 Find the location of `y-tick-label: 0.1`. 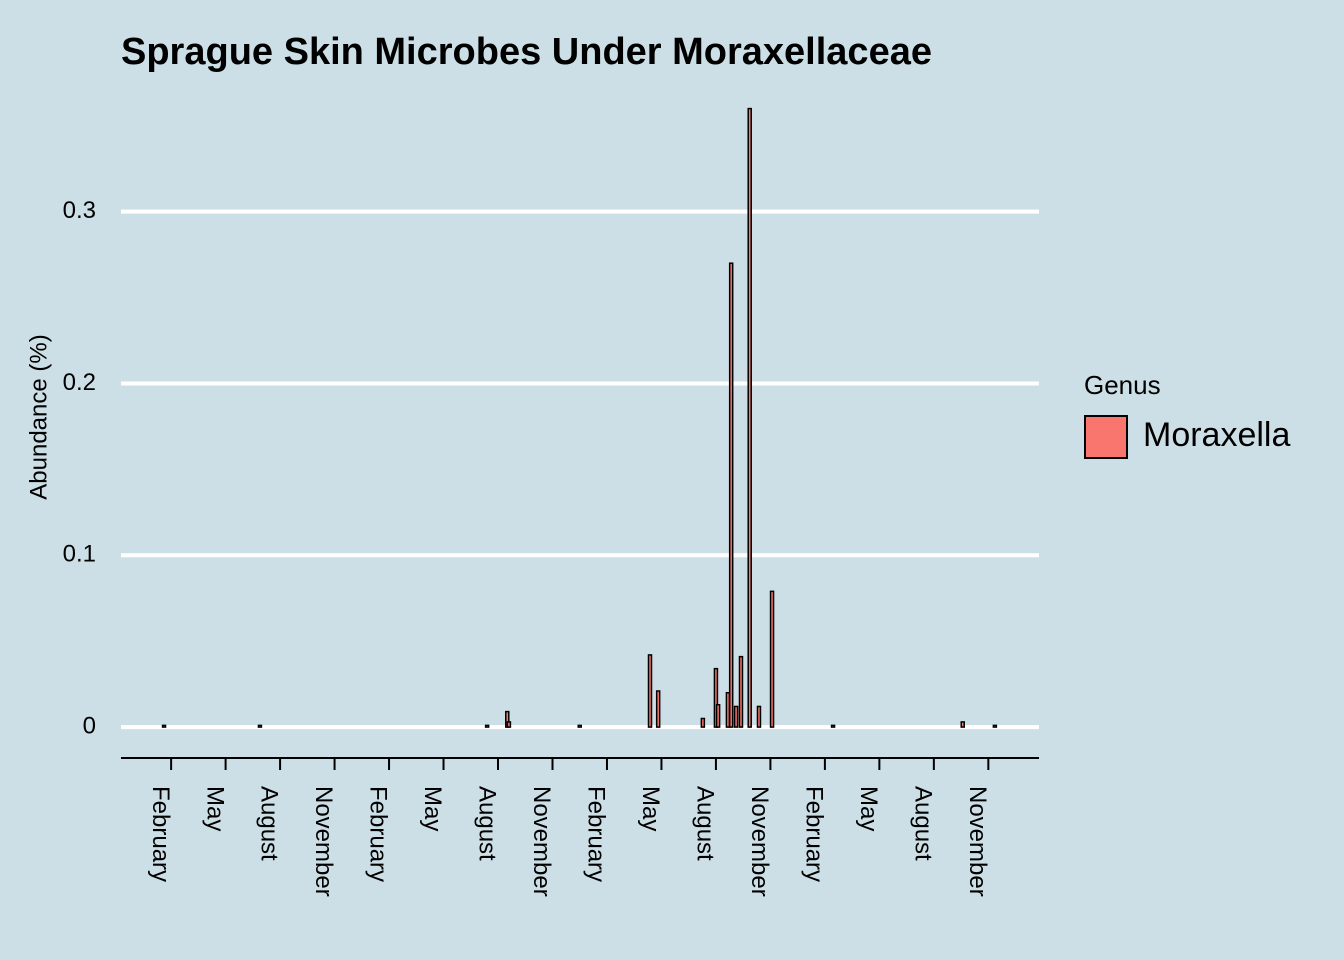

y-tick-label: 0.1 is located at coordinates (79, 554).